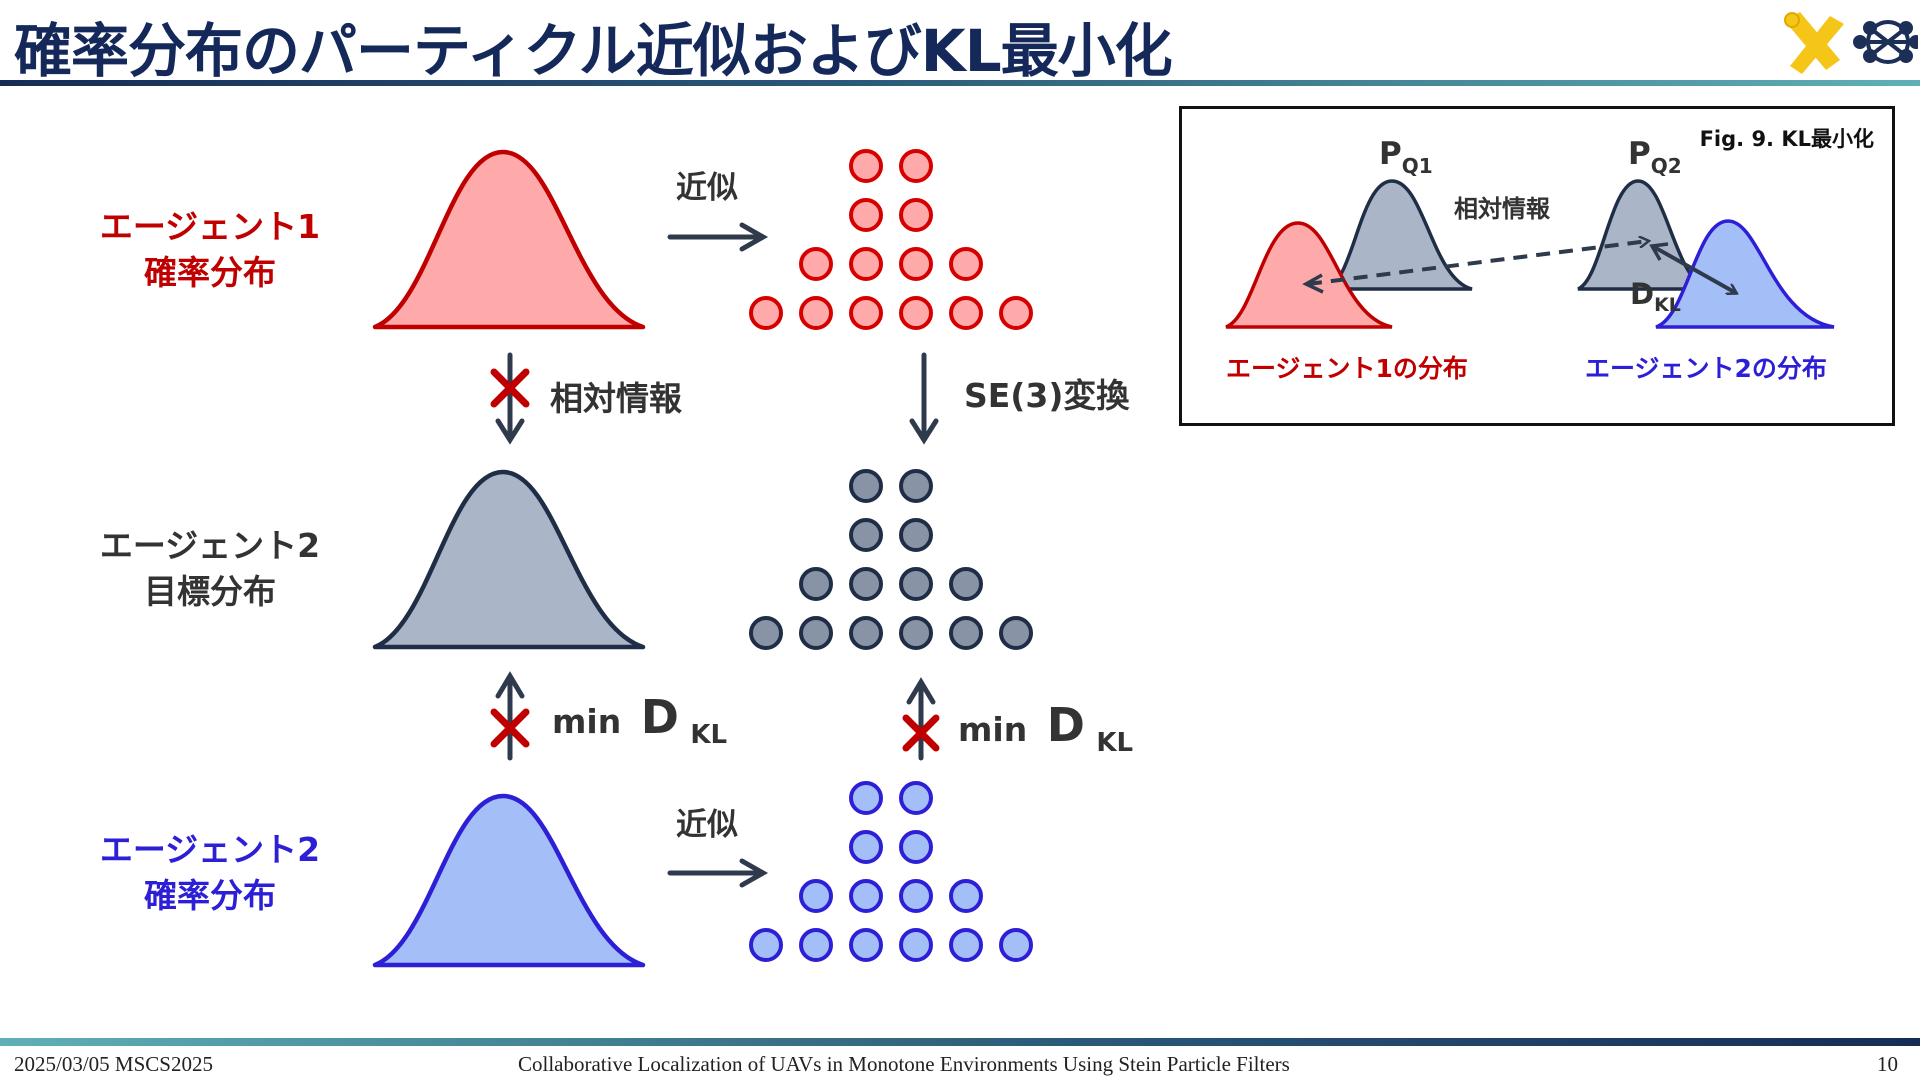 The image size is (1920, 1080). I want to click on dkl-sub-right: KL, so click(1114, 743).